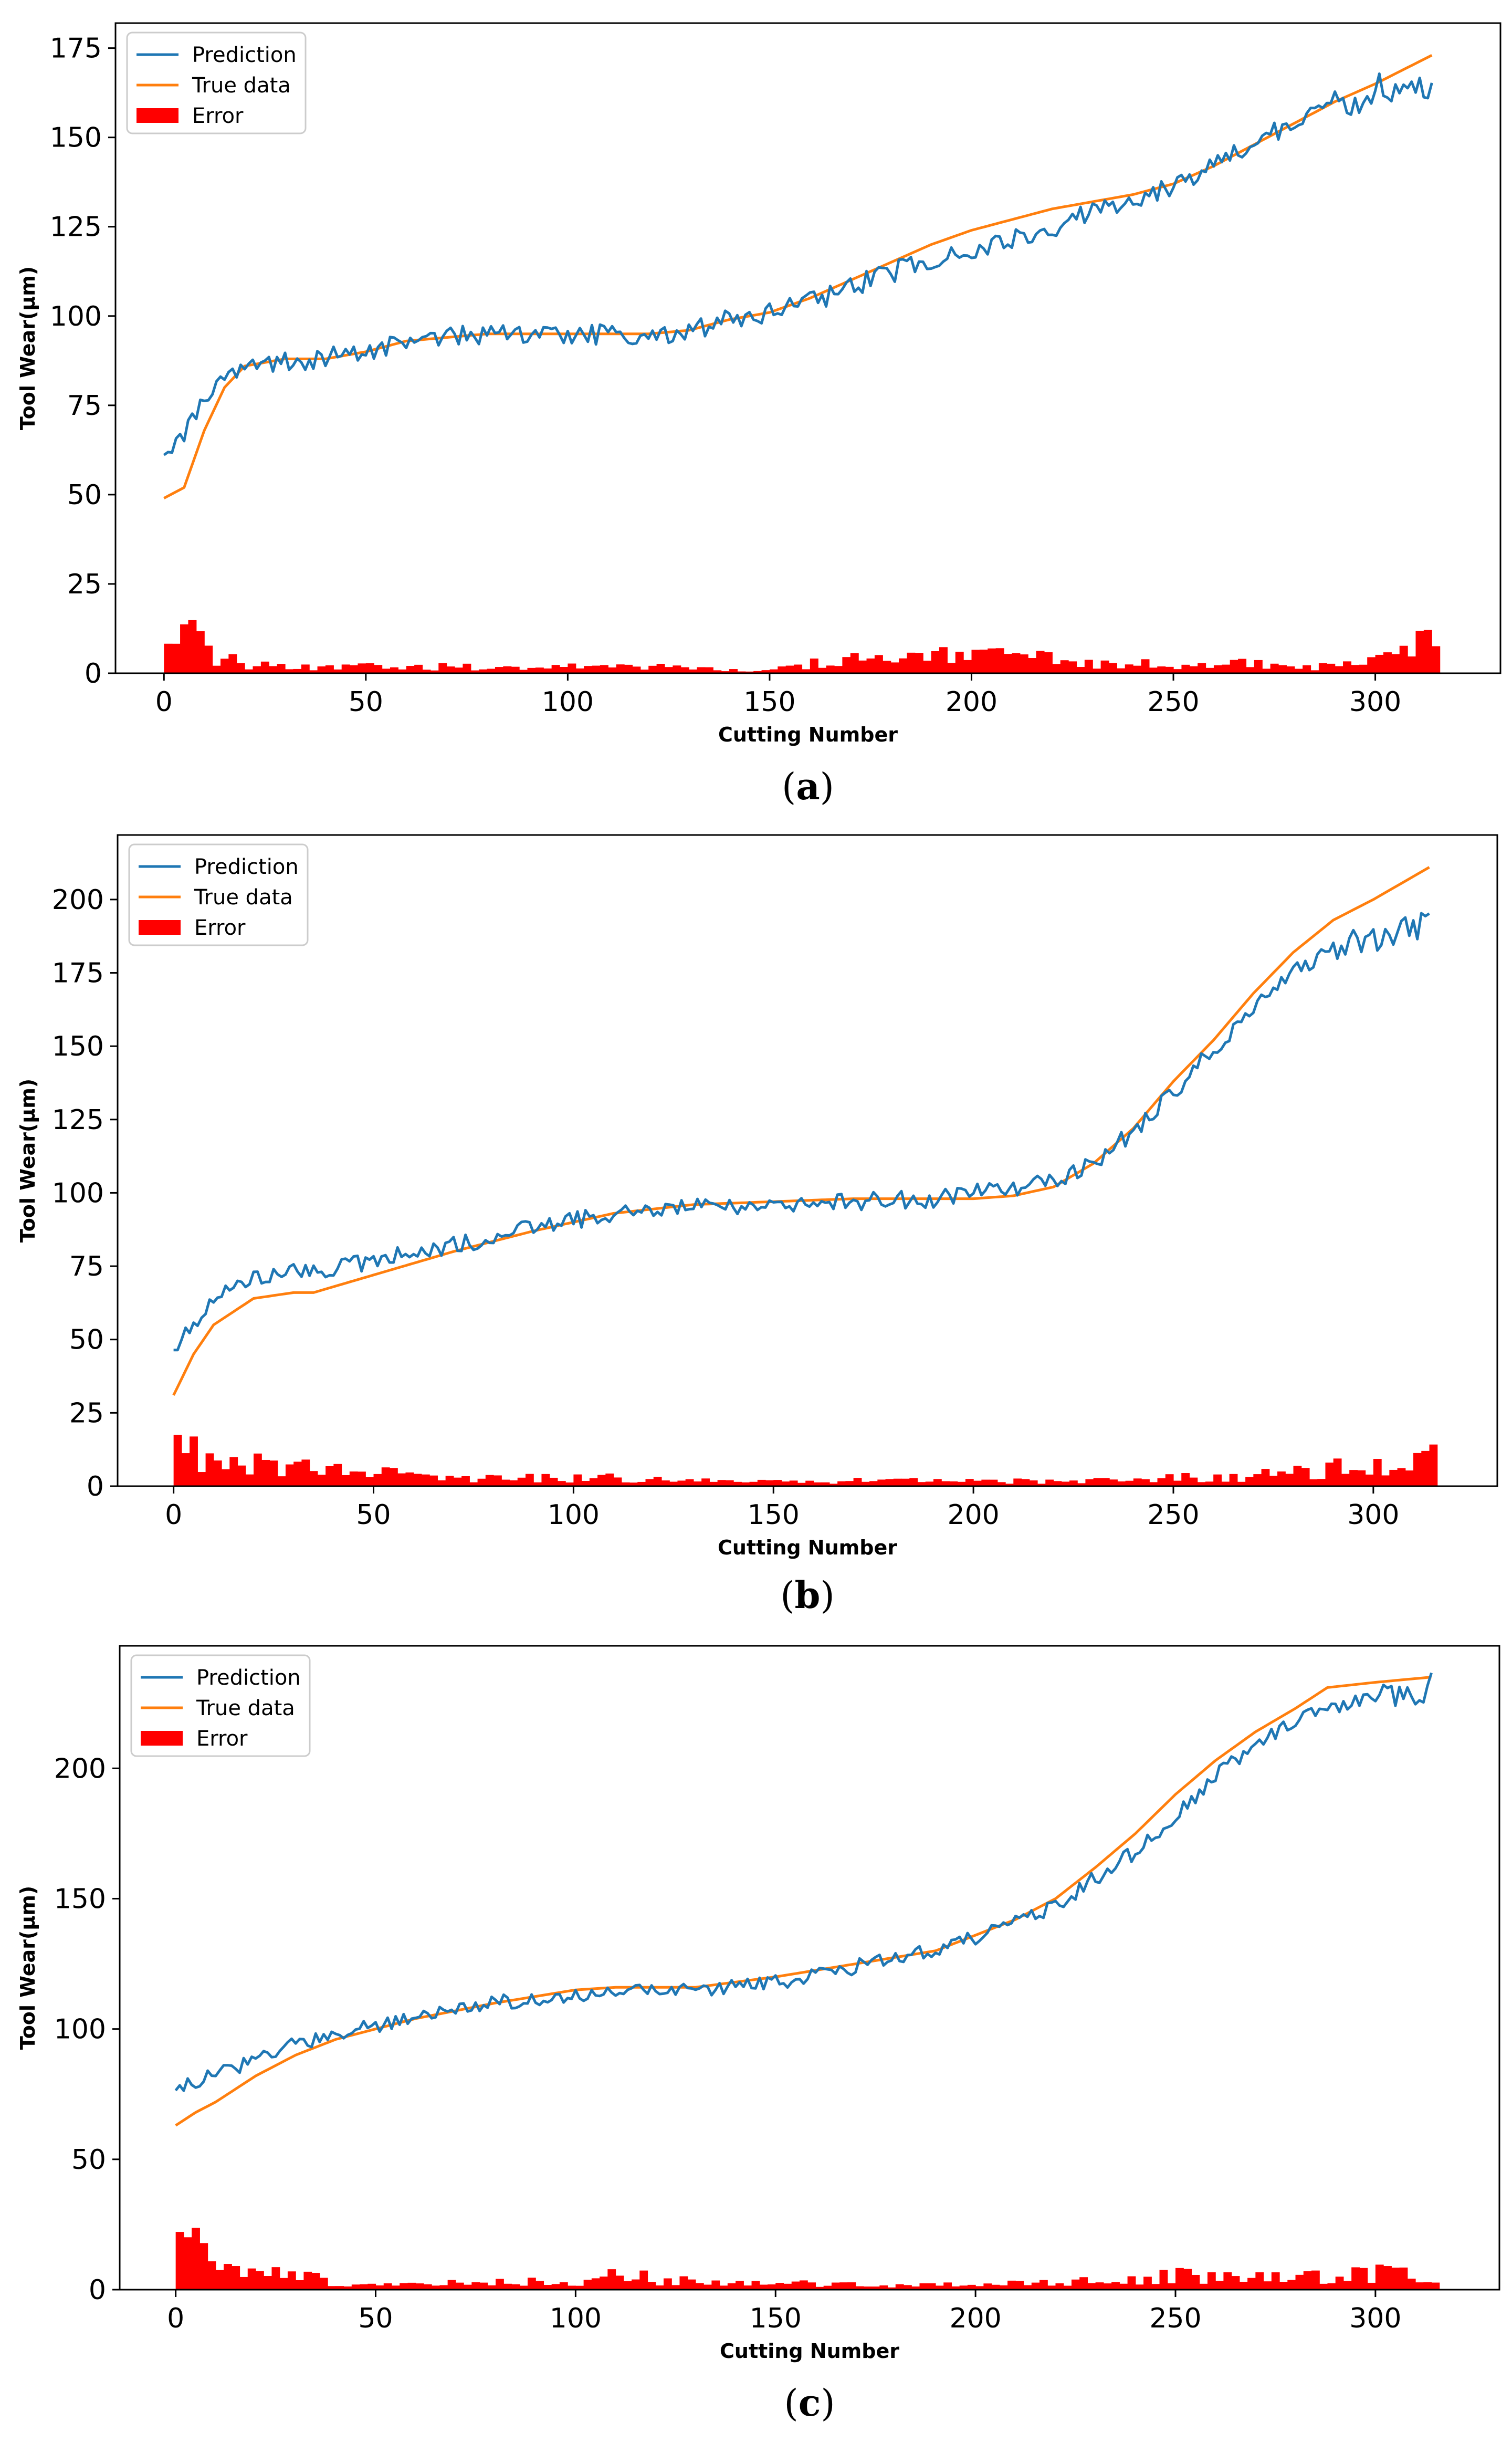  I want to click on y-tick-label: 175, so click(78, 973).